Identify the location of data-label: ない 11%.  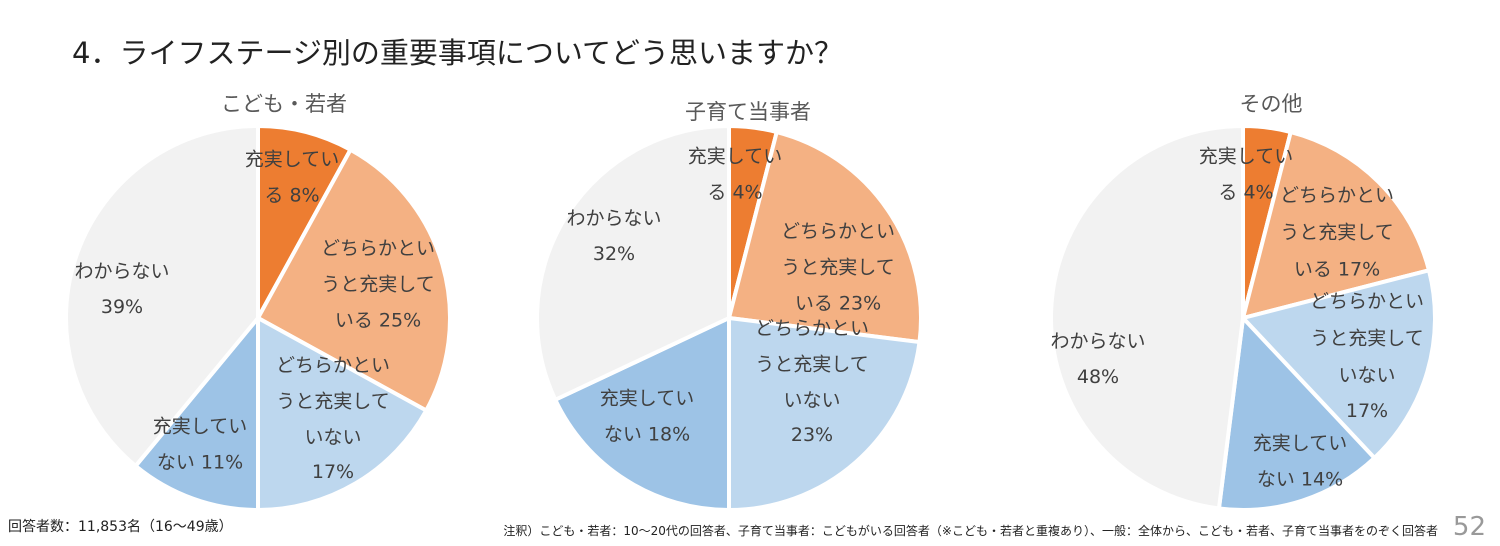
(200, 462).